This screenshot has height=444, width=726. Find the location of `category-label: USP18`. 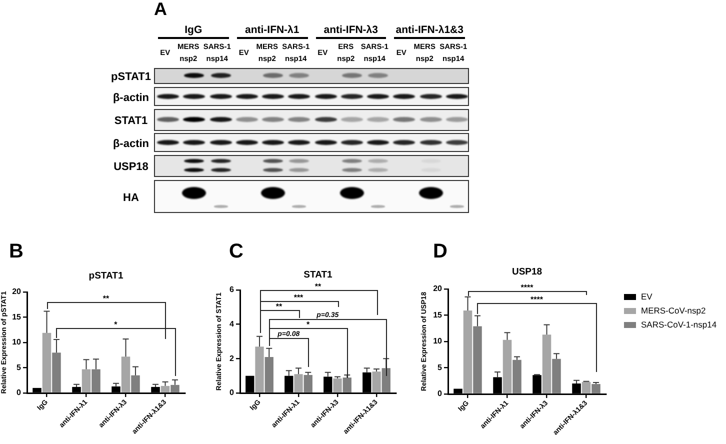

category-label: USP18 is located at coordinates (131, 167).